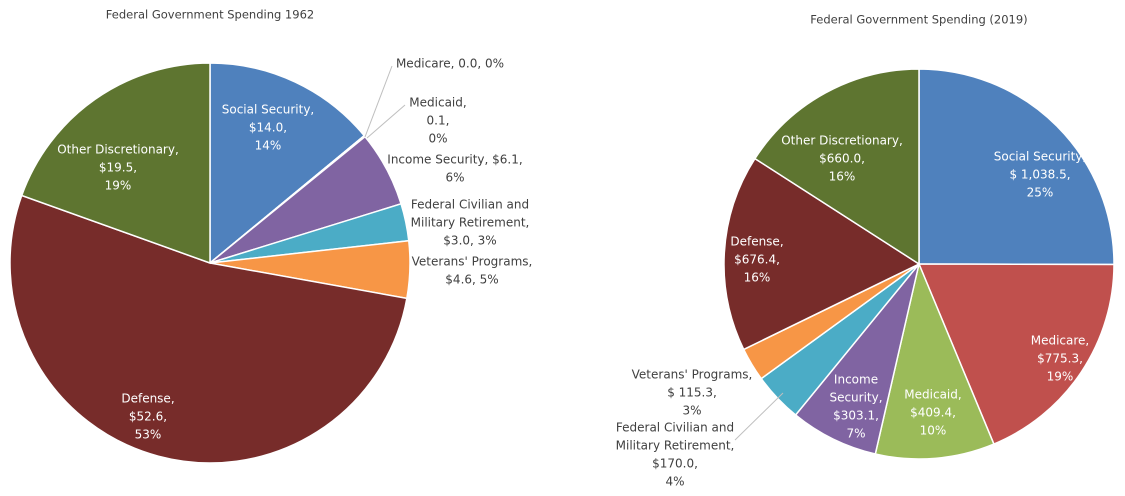 This screenshot has width=1125, height=496. Describe the element at coordinates (1039, 175) in the screenshot. I see `data-label: $ 1,038.5,` at that location.